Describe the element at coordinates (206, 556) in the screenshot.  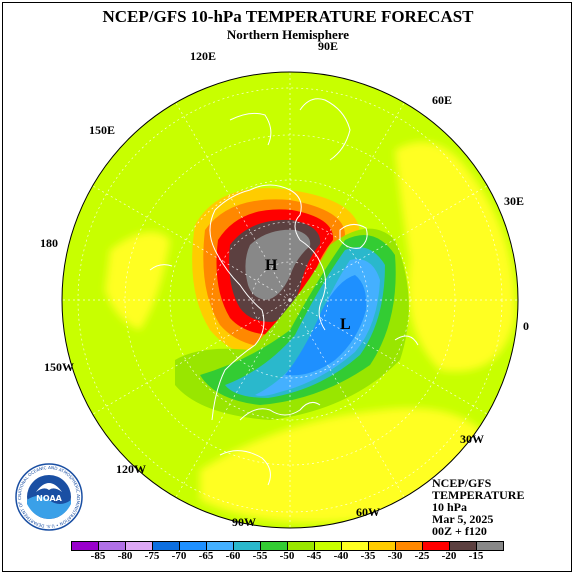
I see `legend-tick-label: -65` at that location.